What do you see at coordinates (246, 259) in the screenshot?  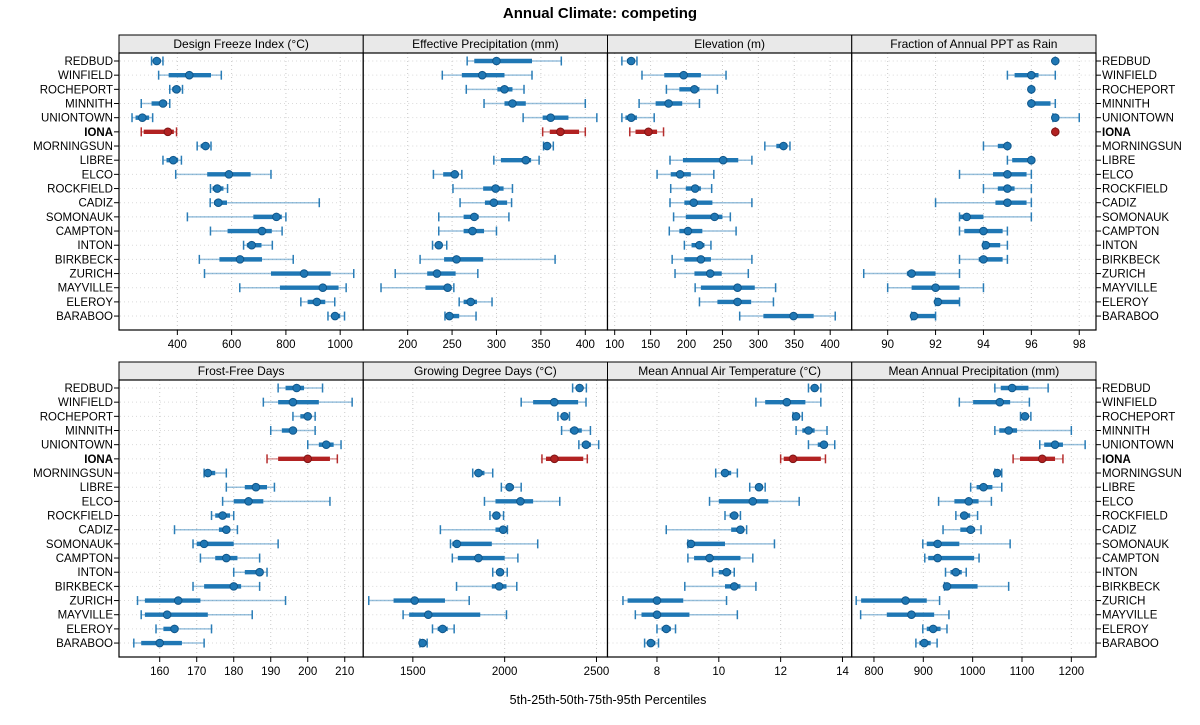 I see `series-birkbeck` at bounding box center [246, 259].